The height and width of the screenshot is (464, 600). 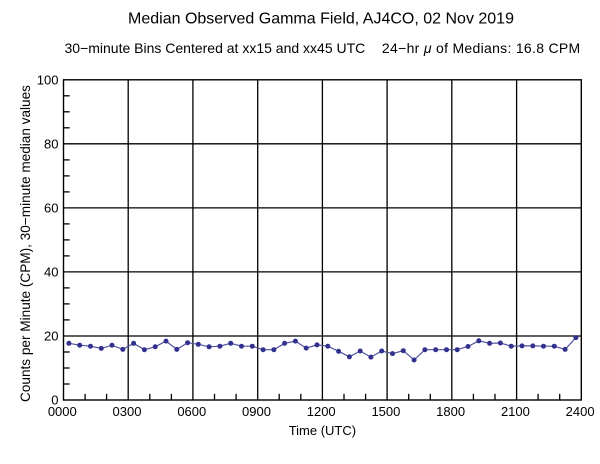 I want to click on svg-text: 40, so click(x=51, y=272).